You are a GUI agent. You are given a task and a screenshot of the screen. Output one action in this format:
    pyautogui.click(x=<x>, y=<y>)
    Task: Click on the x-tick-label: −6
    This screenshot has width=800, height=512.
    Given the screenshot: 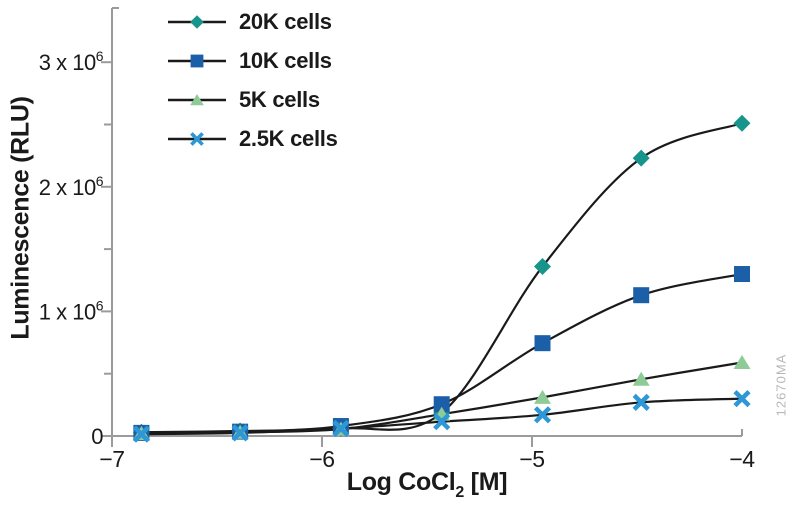 What is the action you would take?
    pyautogui.click(x=321, y=459)
    